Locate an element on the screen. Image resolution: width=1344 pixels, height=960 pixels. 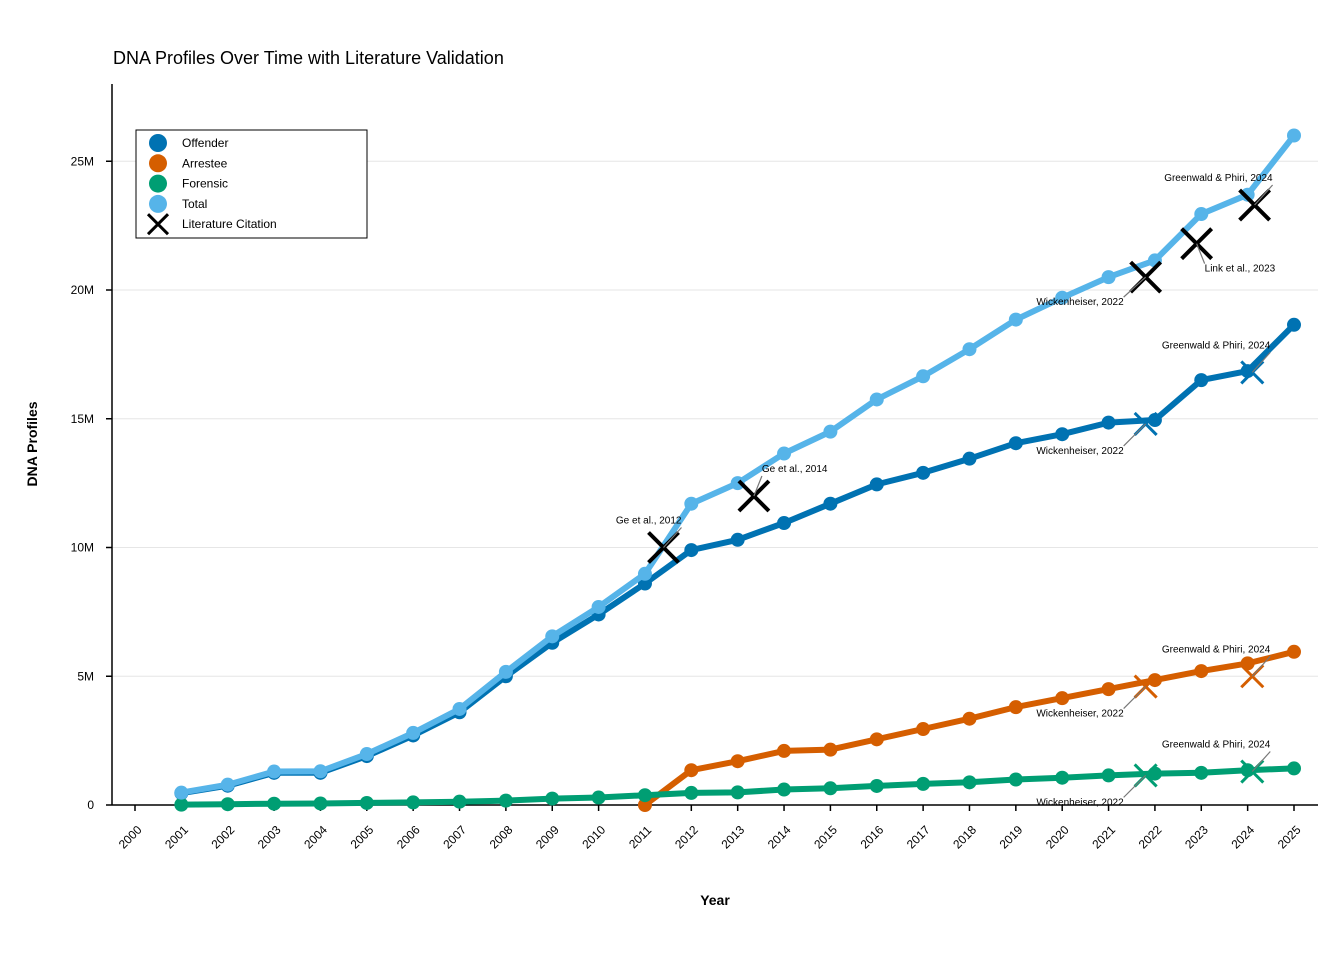
x-tick-label: 2003 is located at coordinates (269, 837).